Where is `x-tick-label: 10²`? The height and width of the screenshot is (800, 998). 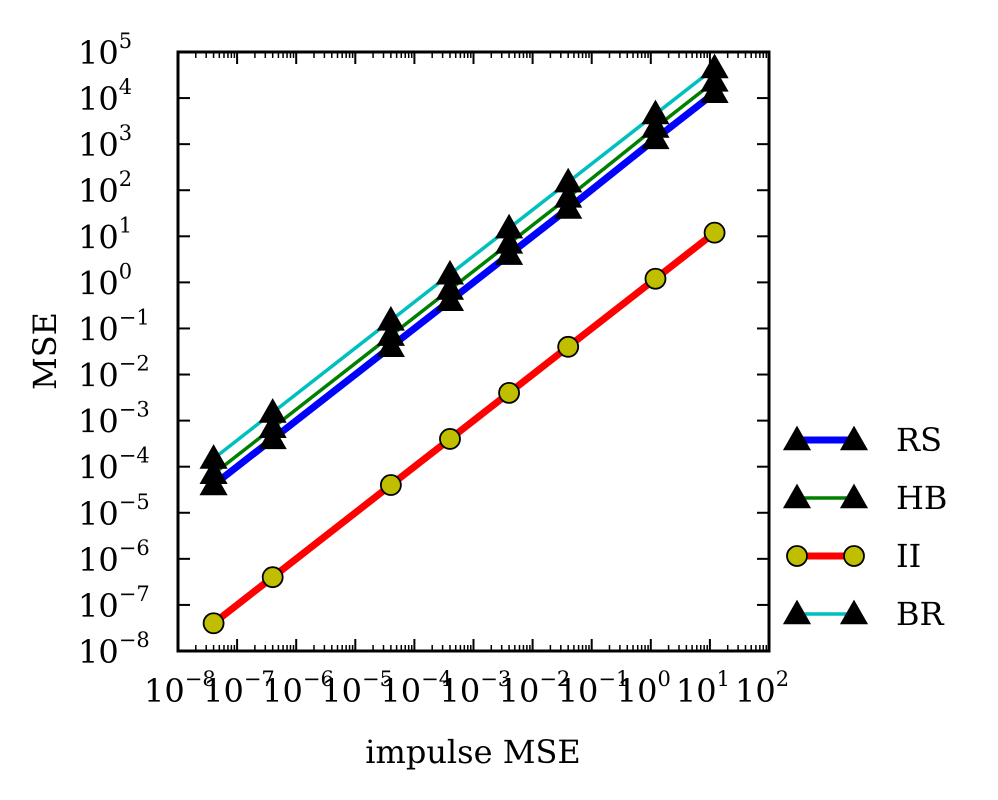
x-tick-label: 10² is located at coordinates (762, 688).